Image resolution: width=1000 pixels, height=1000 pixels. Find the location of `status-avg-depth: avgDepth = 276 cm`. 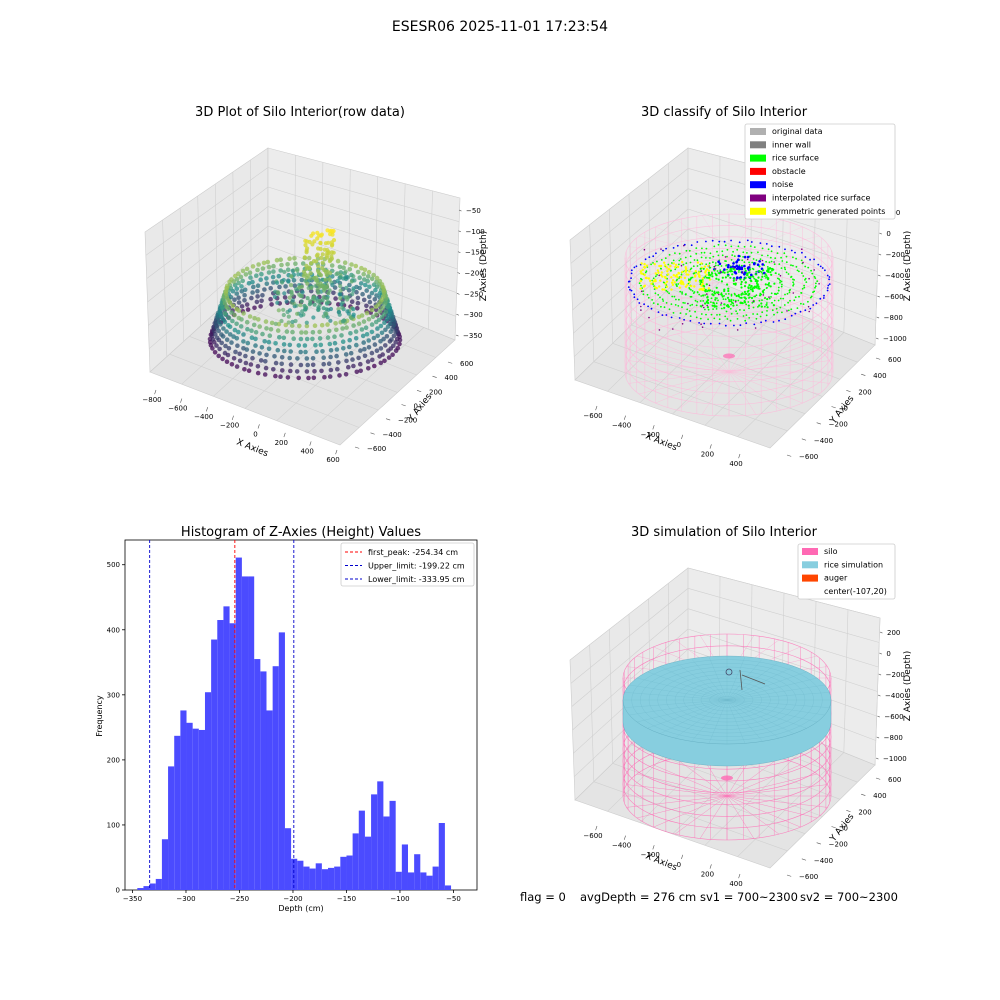

status-avg-depth: avgDepth = 276 cm is located at coordinates (638, 897).